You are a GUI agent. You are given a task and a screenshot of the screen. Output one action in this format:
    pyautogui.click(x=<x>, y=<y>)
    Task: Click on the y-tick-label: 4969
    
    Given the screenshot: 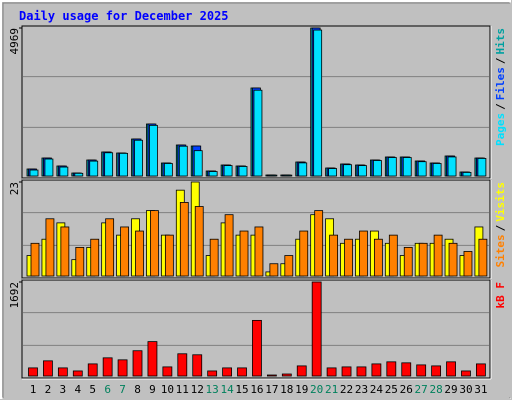 What is the action you would take?
    pyautogui.click(x=14, y=41)
    